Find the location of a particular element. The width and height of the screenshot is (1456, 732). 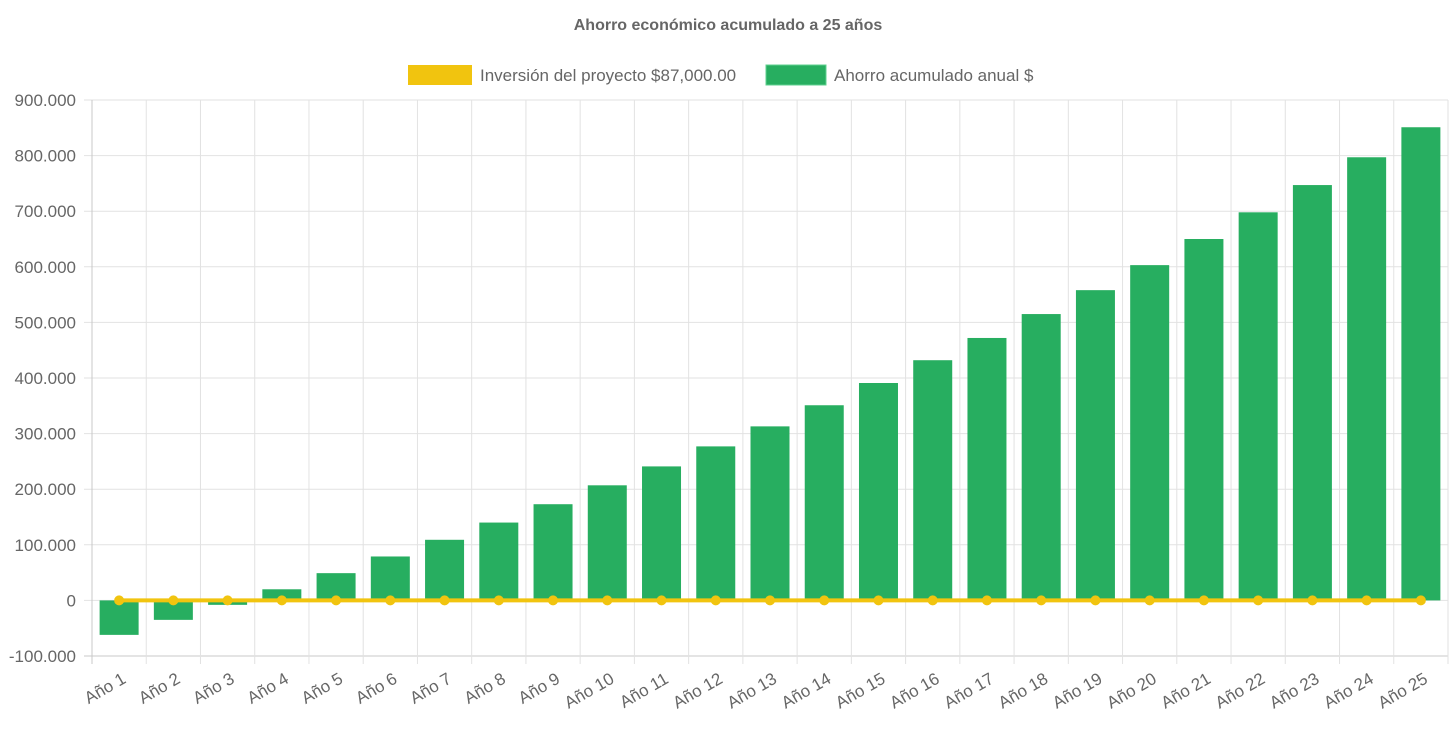

x-tick-label: Año 8 is located at coordinates (485, 688).